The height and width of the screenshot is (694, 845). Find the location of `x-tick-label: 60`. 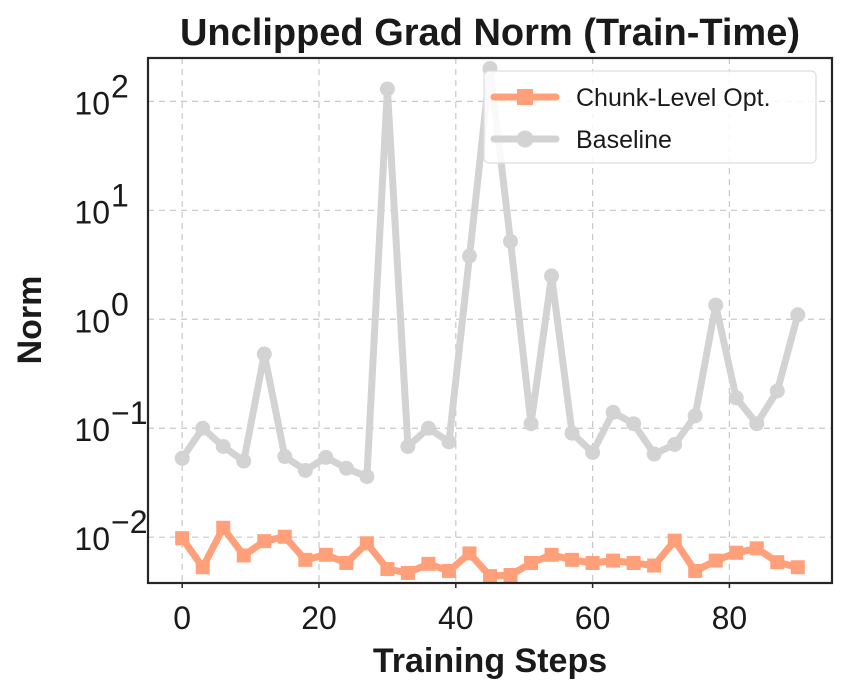

x-tick-label: 60 is located at coordinates (593, 618).